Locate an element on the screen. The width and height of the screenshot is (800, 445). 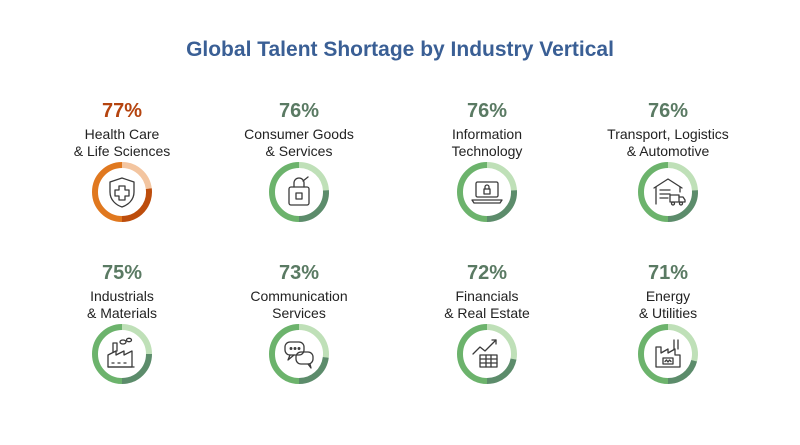
power-plant-icon is located at coordinates (668, 353).